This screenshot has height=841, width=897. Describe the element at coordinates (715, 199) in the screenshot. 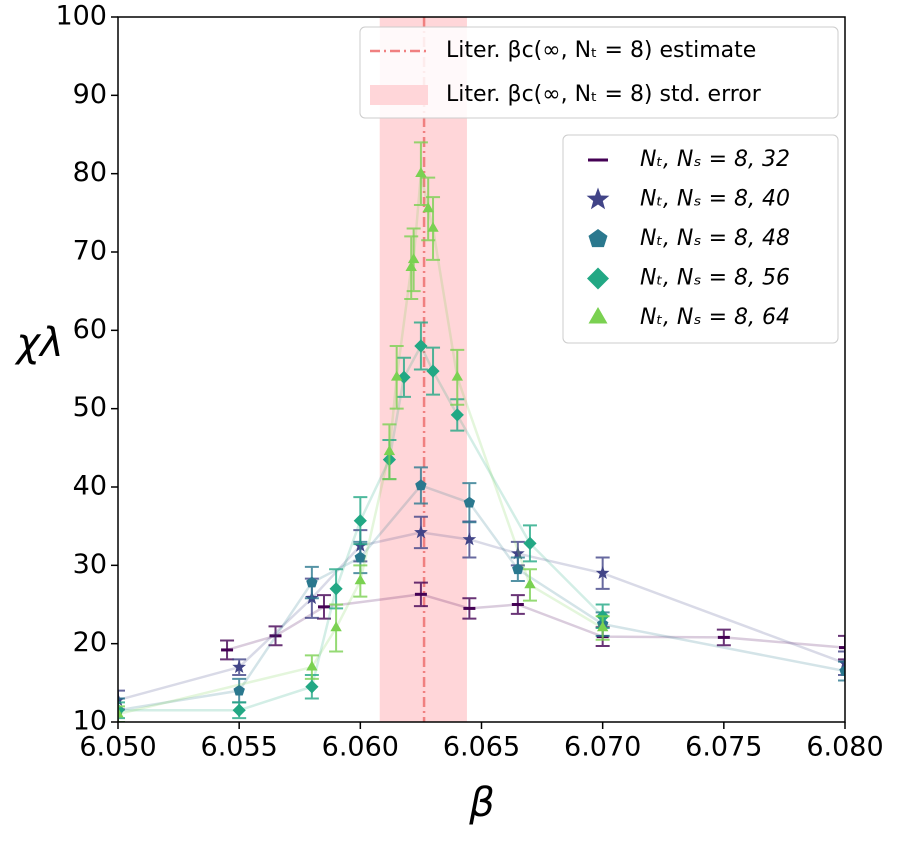

I see `legend-label: Nₜ, Nₛ = 8, 40` at that location.